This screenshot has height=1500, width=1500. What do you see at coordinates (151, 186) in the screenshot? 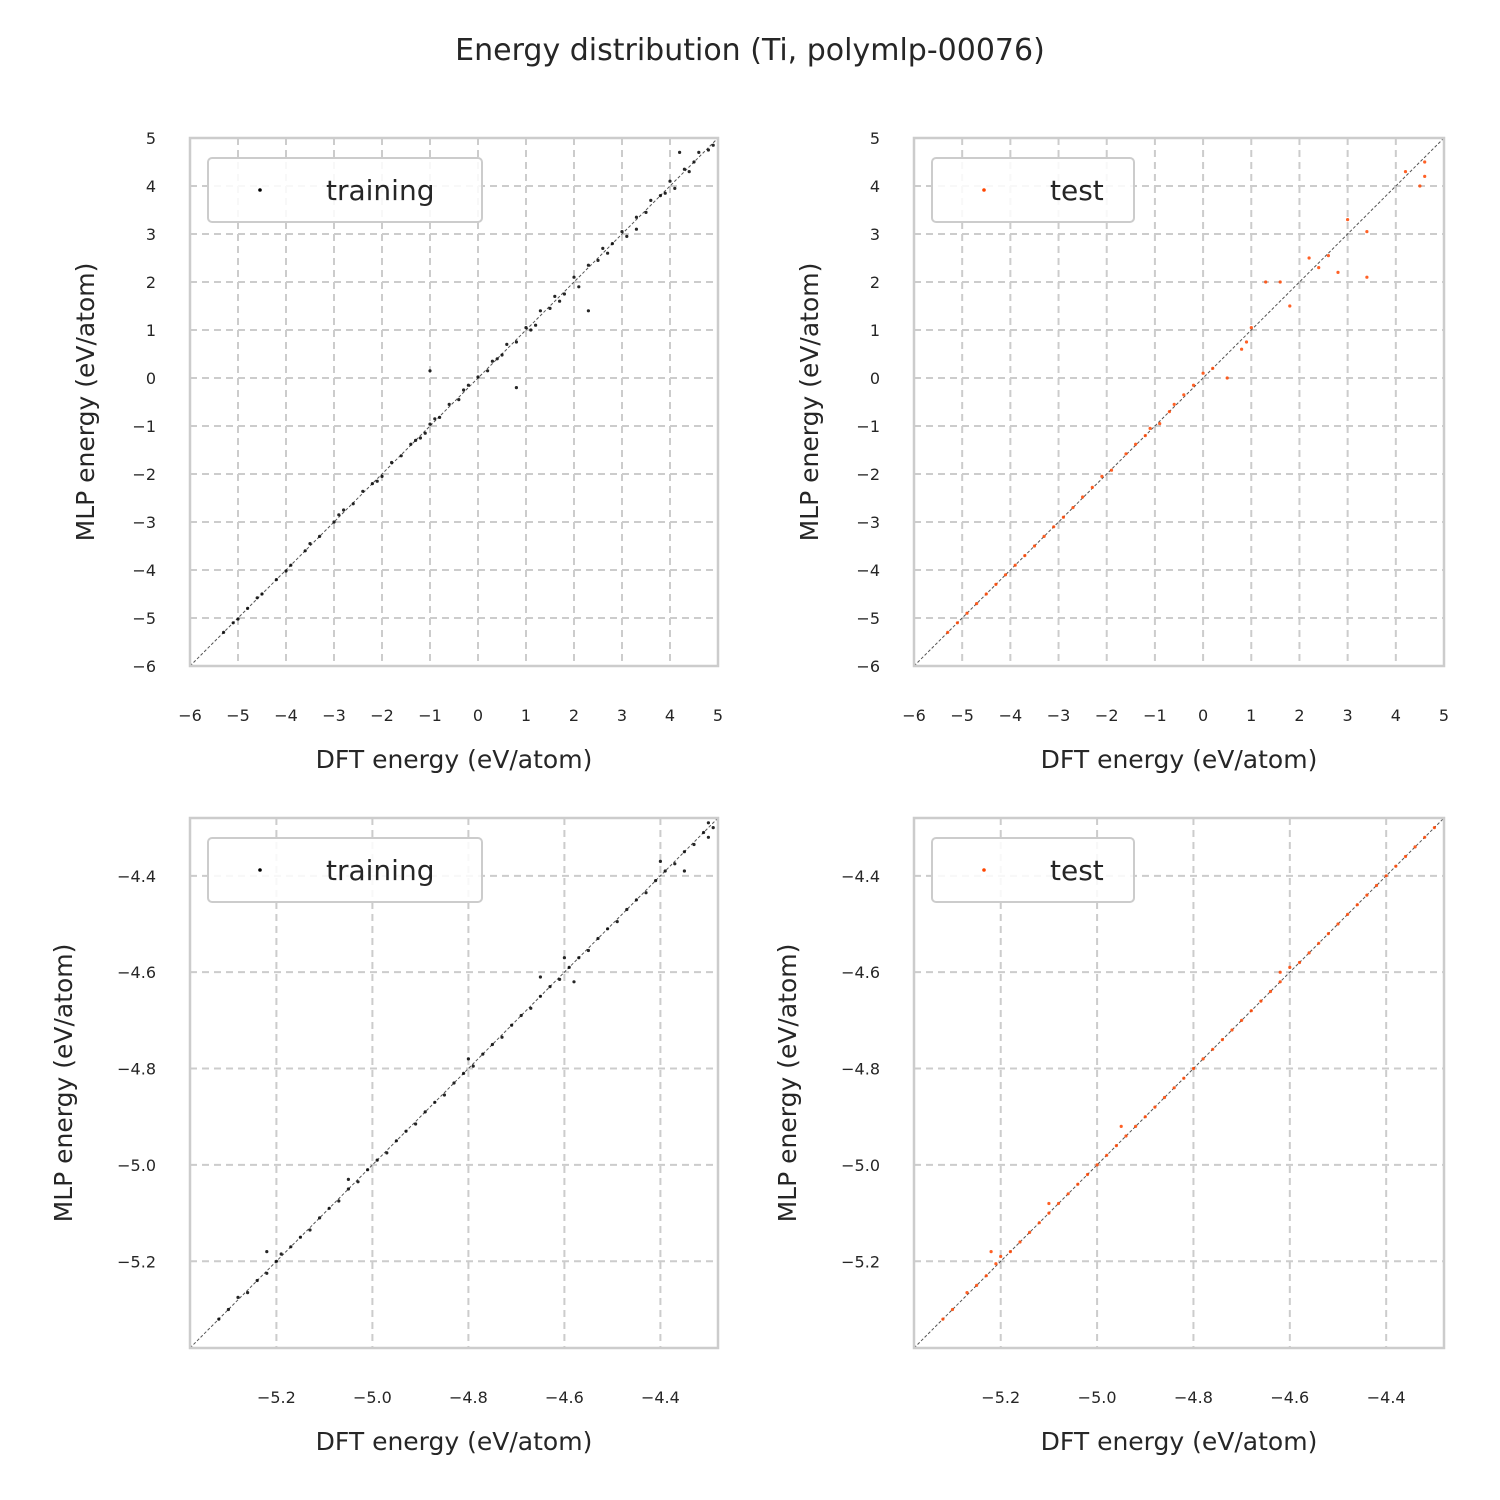
I see `y-tick-label: 4` at bounding box center [151, 186].